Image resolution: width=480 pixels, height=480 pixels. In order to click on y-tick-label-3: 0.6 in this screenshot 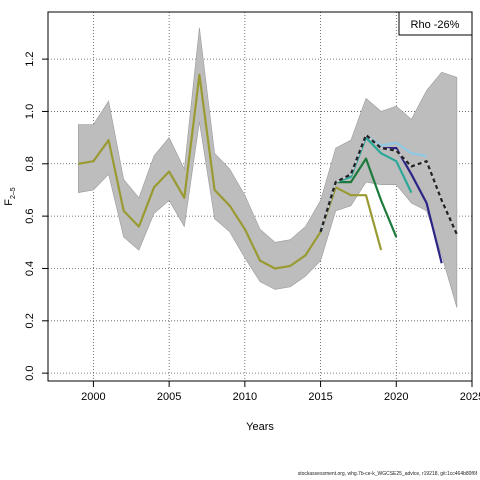, I will do `click(30, 215)`.